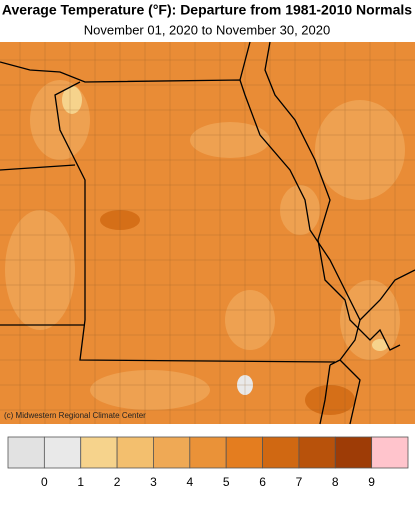 The height and width of the screenshot is (505, 415). Describe the element at coordinates (371, 482) in the screenshot. I see `legend-label: 9` at that location.